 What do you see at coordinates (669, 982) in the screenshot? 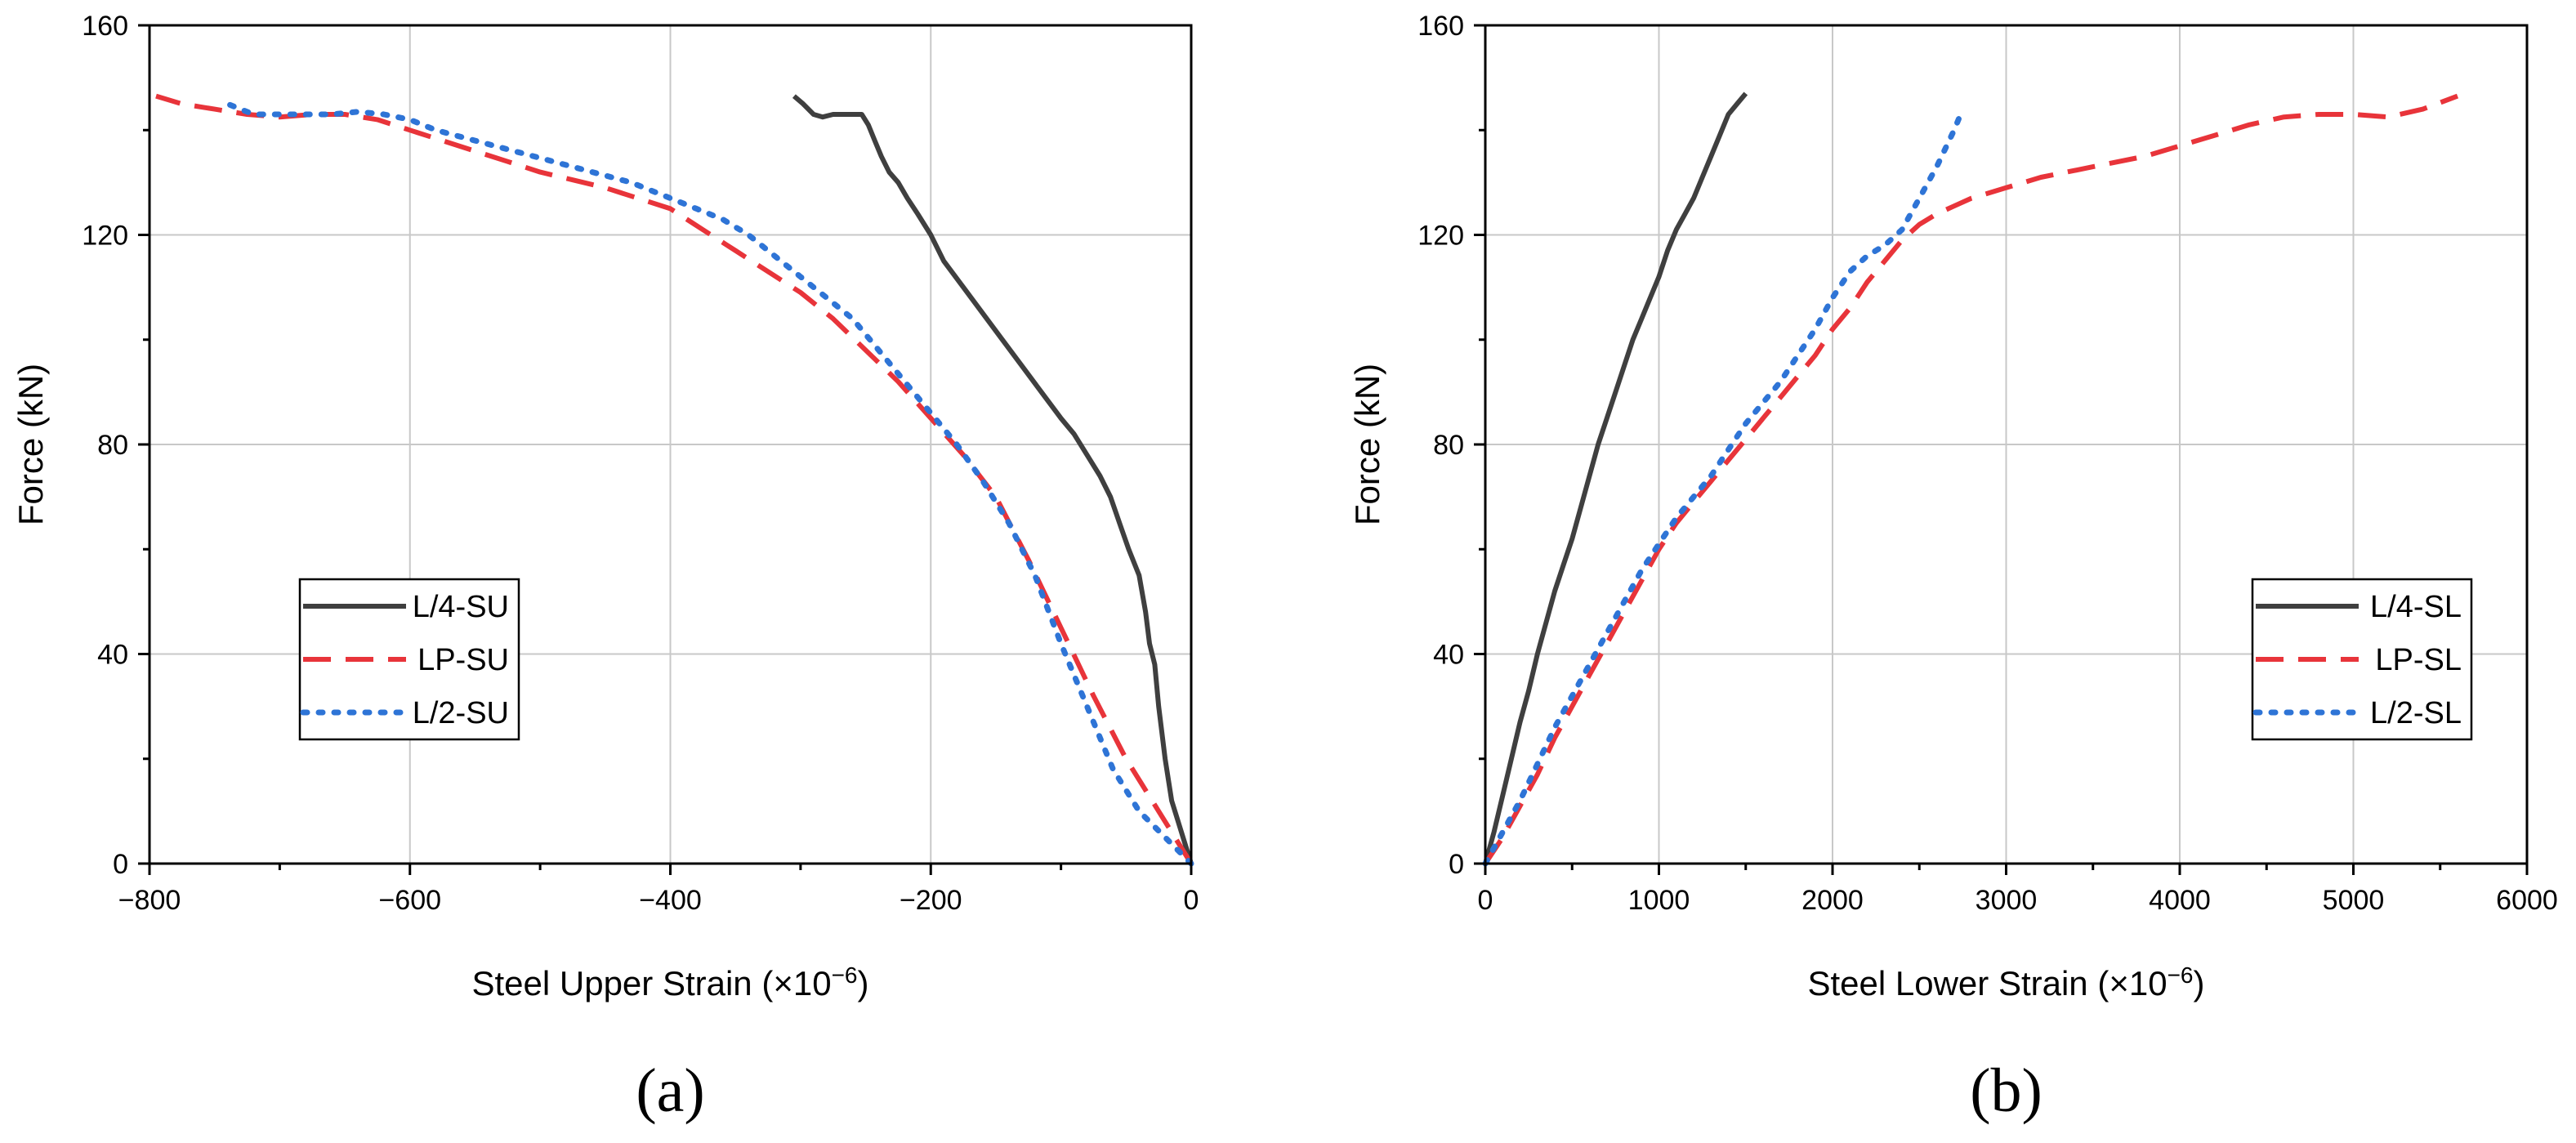
I see `x-axis-title-a: Steel Upper Strain (×10−6)` at bounding box center [669, 982].